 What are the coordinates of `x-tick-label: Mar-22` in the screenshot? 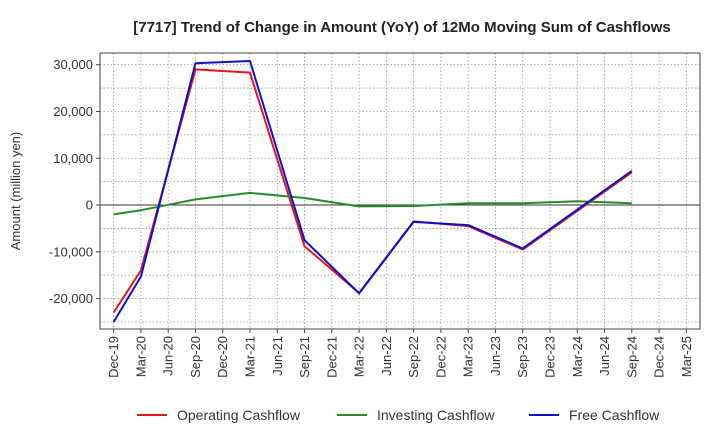 It's located at (359, 356).